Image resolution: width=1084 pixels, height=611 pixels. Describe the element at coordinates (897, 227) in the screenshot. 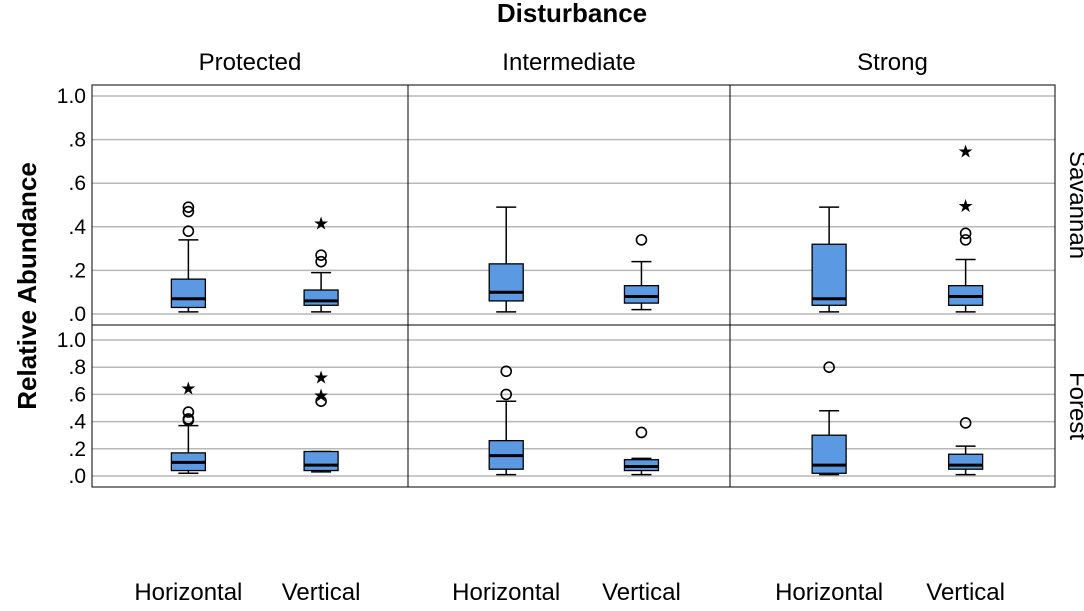

I see `panel-savannah-strong: ★★` at that location.